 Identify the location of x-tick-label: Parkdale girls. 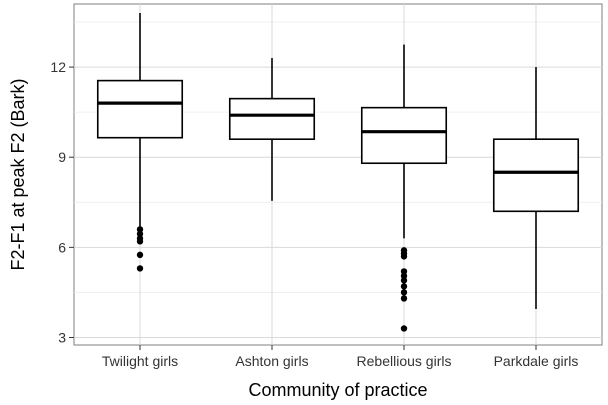
(536, 361).